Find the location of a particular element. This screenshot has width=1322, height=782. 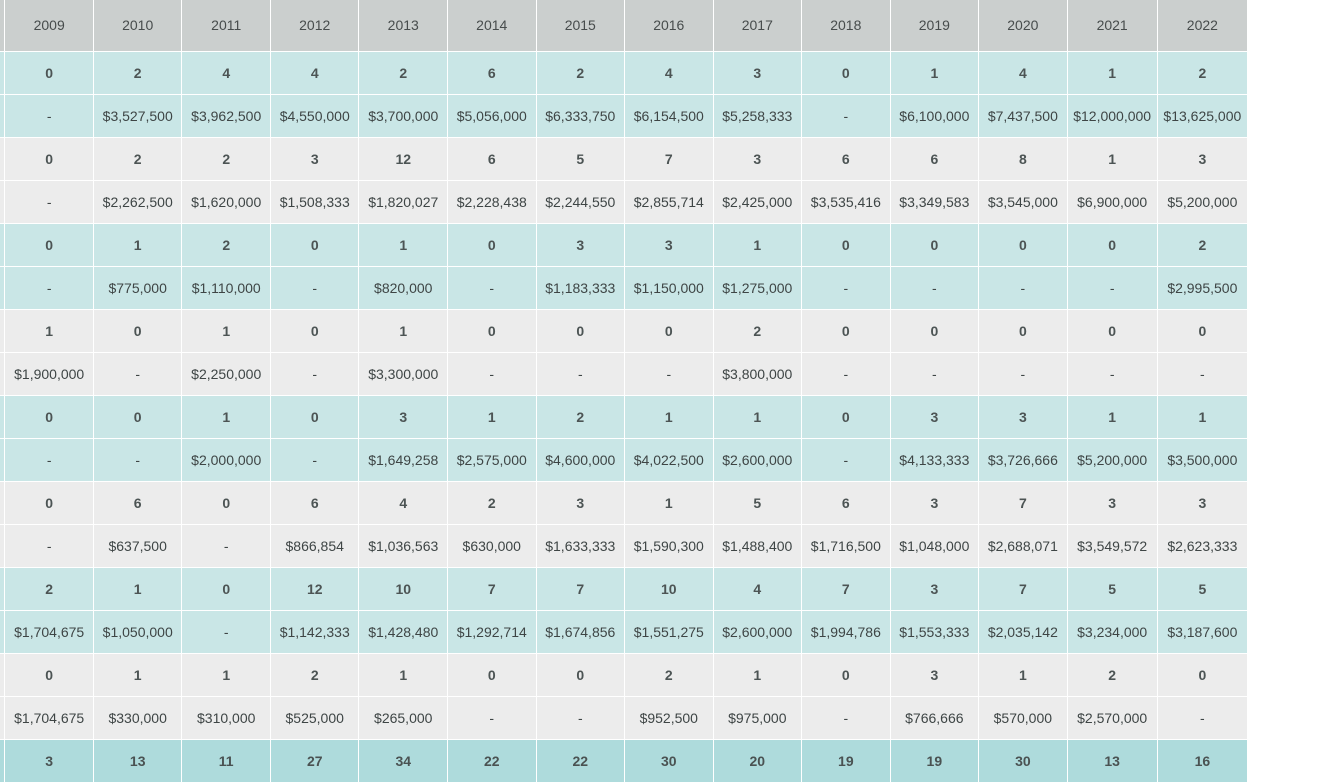

amount-cell: $1,704,675 is located at coordinates (49, 632).